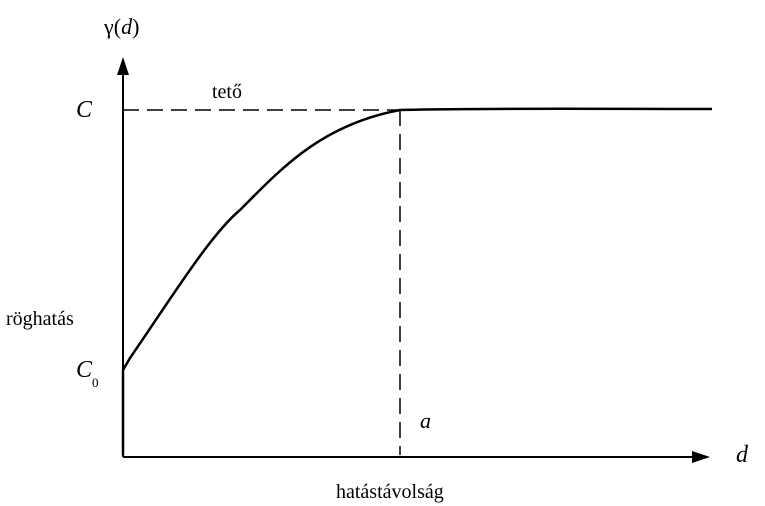 The width and height of the screenshot is (765, 506). Describe the element at coordinates (227, 92) in the screenshot. I see `sill-label: tető` at that location.